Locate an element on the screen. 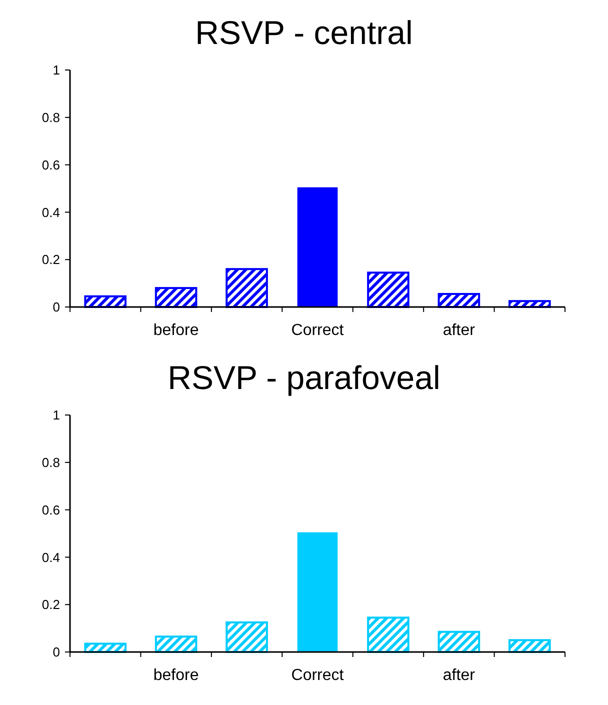 The width and height of the screenshot is (608, 705). chart-title: RSVP - central is located at coordinates (304, 32).